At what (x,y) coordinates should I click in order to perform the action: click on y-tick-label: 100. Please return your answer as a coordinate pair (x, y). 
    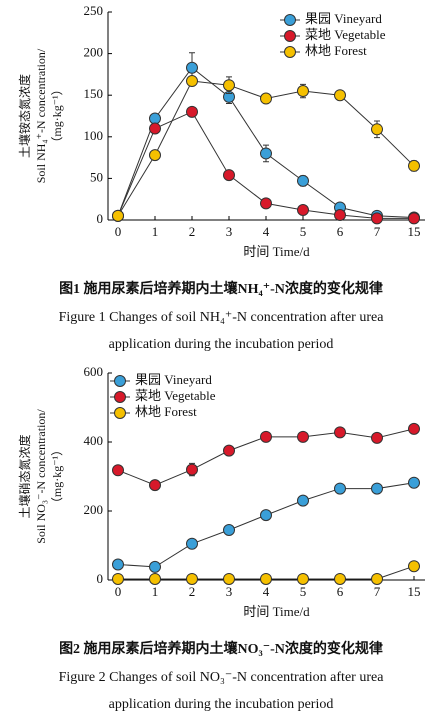
    Looking at the image, I should click on (94, 135).